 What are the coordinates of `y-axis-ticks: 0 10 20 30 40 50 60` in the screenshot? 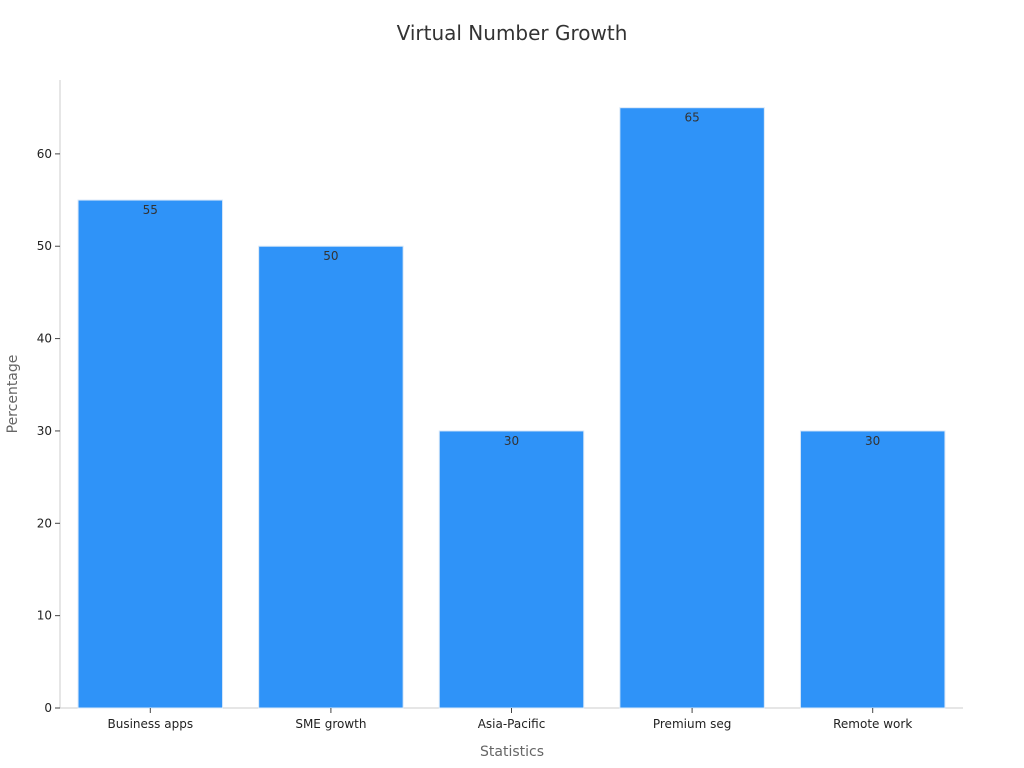 It's located at (48, 431).